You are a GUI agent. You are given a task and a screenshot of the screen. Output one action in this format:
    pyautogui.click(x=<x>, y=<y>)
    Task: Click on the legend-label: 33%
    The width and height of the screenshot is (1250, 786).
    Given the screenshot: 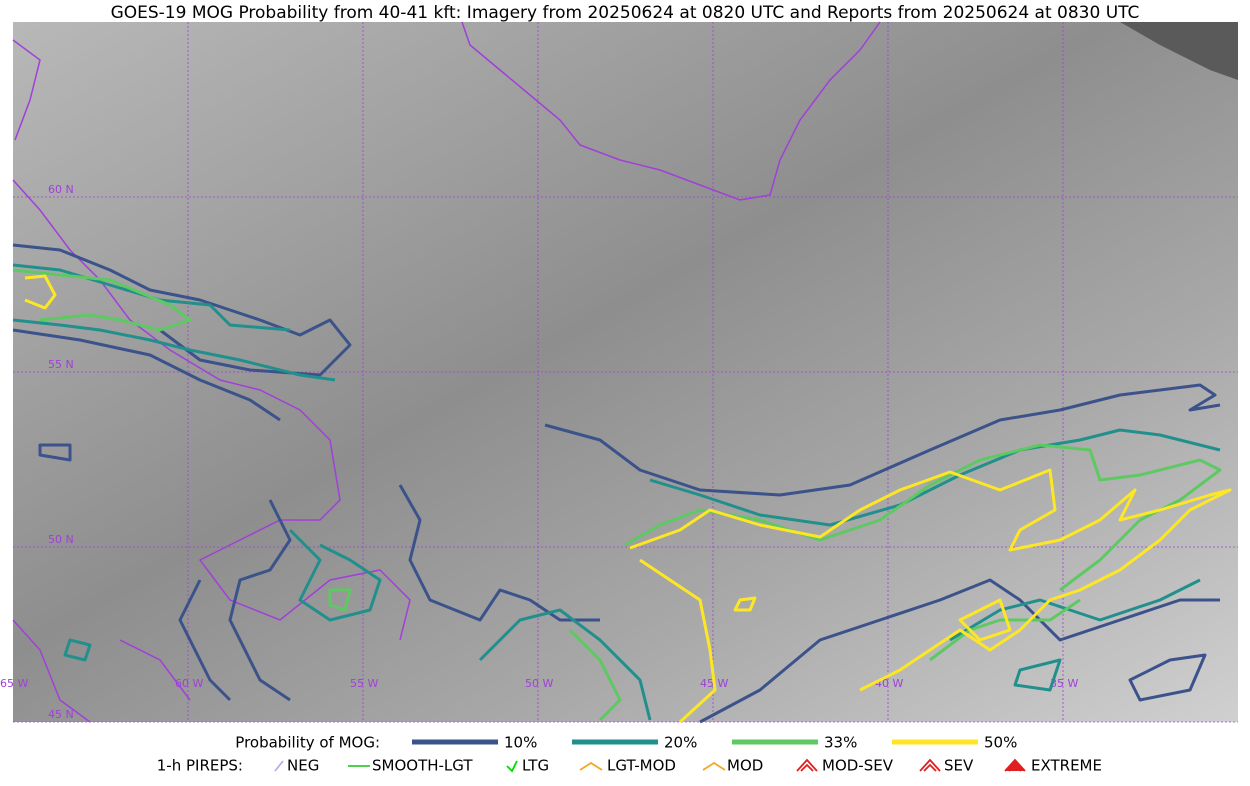 What is the action you would take?
    pyautogui.click(x=840, y=743)
    